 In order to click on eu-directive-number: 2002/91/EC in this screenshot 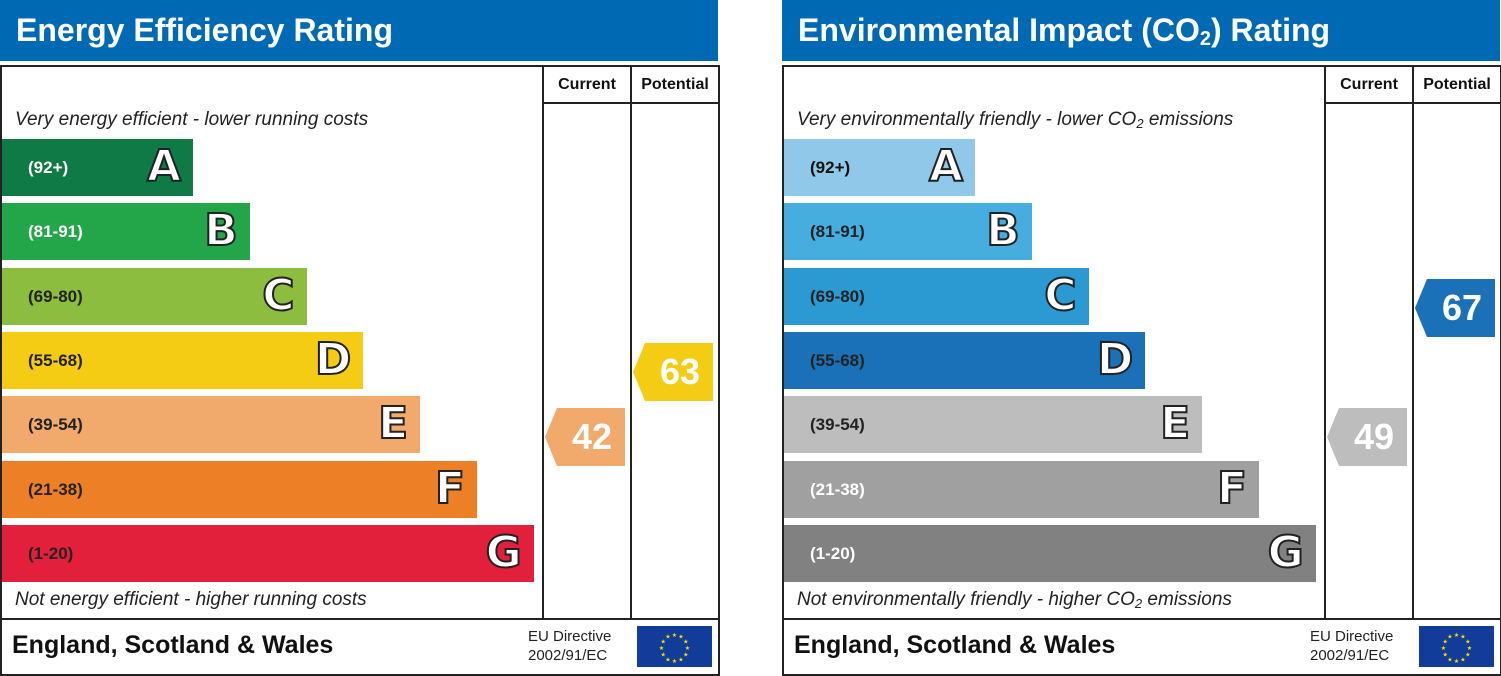, I will do `click(568, 655)`.